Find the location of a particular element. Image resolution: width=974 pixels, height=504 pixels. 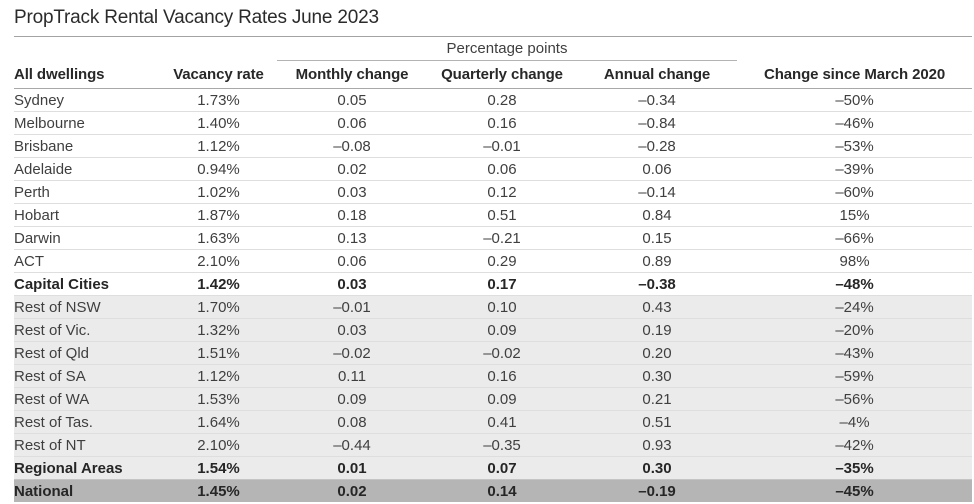

column-header-quarterly-change: Quarterly change is located at coordinates (502, 74).